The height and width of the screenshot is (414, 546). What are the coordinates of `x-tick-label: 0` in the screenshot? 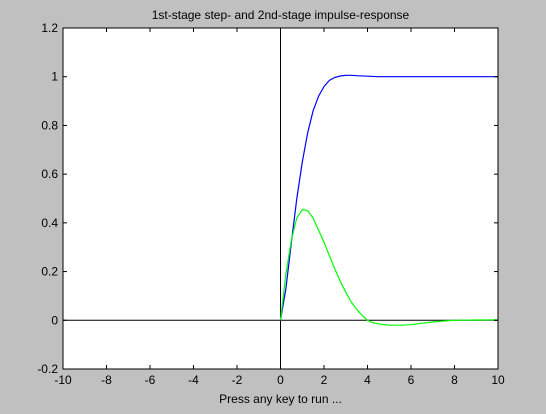 It's located at (280, 380).